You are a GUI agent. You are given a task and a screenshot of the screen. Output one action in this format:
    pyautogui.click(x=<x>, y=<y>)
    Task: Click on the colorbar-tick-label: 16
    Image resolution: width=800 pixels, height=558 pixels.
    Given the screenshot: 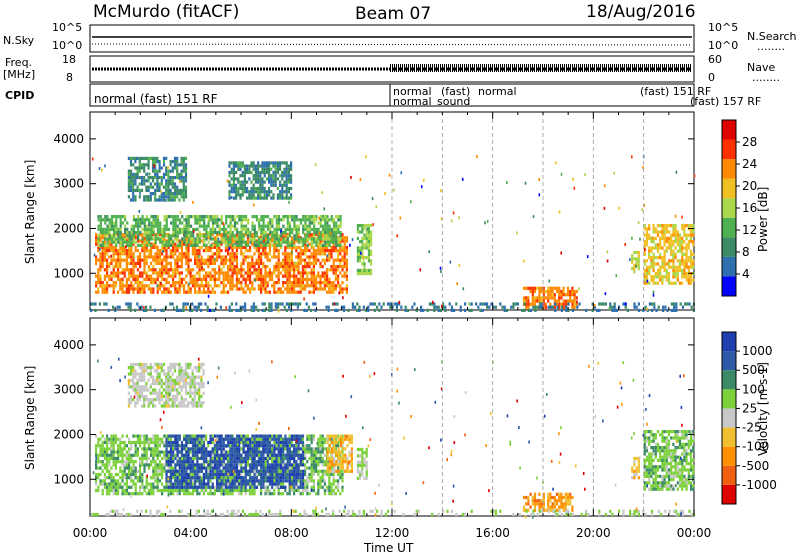 What is the action you would take?
    pyautogui.click(x=749, y=208)
    